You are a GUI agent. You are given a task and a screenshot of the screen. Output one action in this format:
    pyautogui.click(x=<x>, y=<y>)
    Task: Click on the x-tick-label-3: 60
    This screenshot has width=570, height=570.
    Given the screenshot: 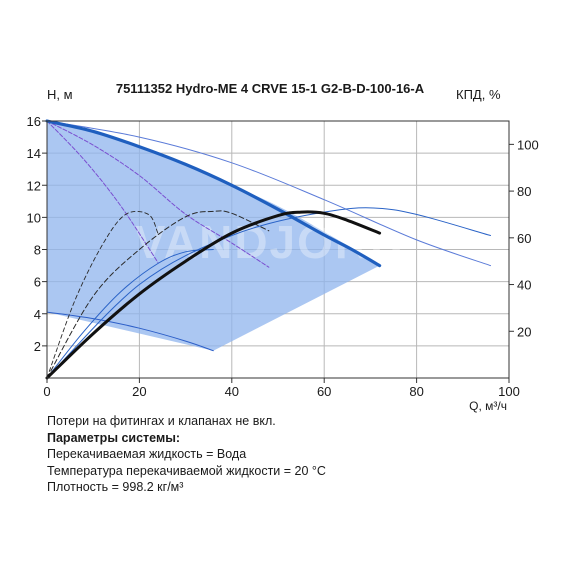 What is the action you would take?
    pyautogui.click(x=324, y=391)
    